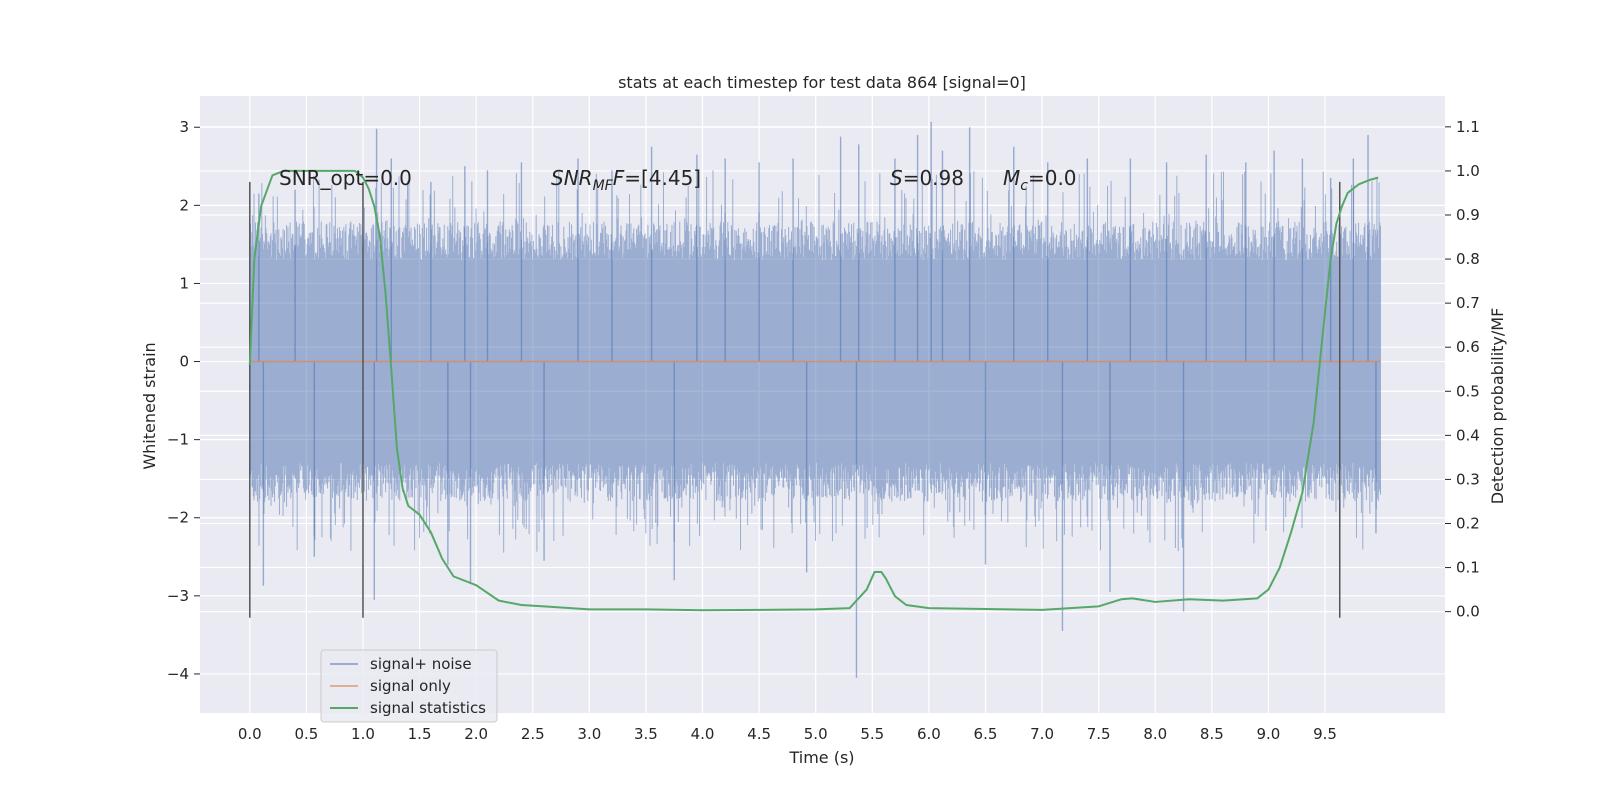 This screenshot has height=800, width=1600. I want to click on annotation-s: S=0.98, so click(927, 178).